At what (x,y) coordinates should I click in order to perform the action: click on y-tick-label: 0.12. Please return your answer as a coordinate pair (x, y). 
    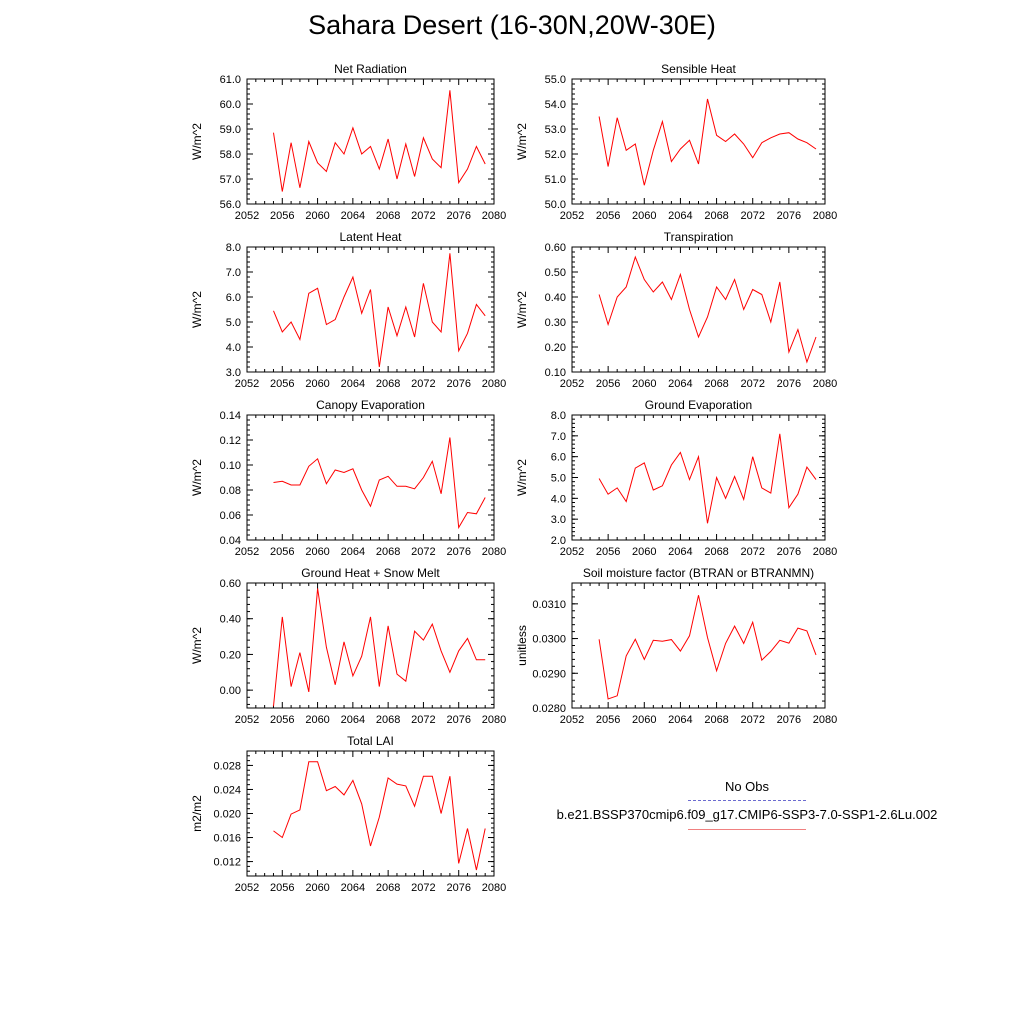
    Looking at the image, I should click on (230, 441).